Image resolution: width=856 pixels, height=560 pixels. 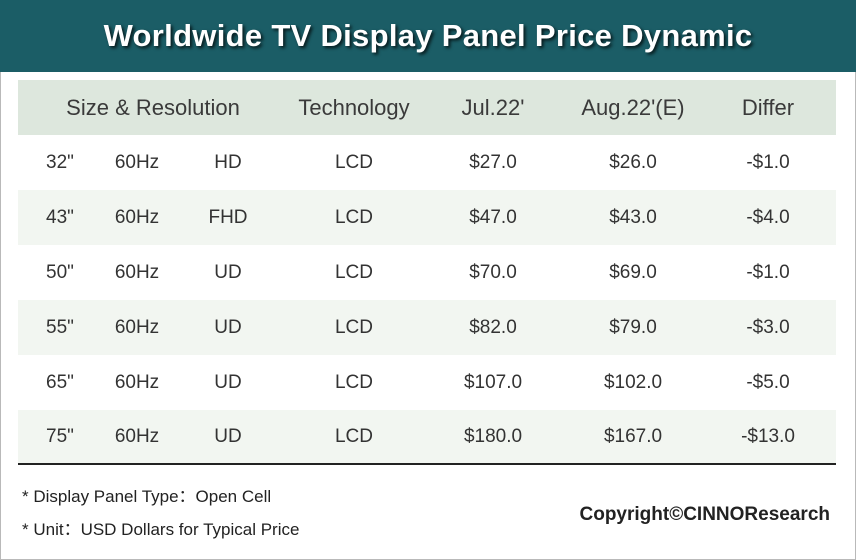 What do you see at coordinates (427, 437) in the screenshot?
I see `table-row: 75" 60Hz UD LCD $180.0 $167.0 -$13.0` at bounding box center [427, 437].